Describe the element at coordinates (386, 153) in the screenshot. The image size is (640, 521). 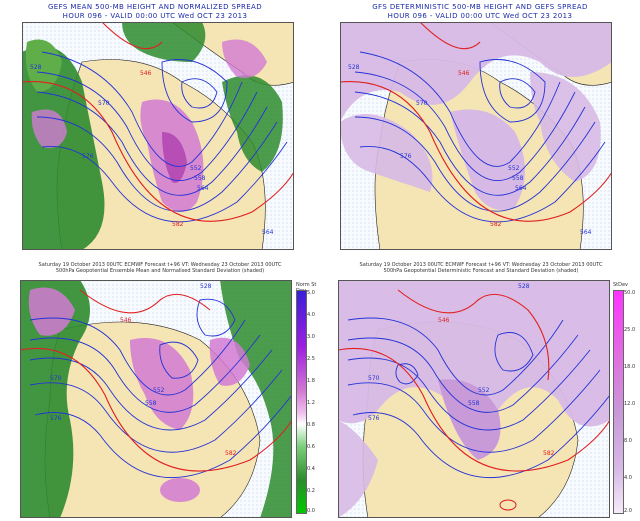
I see `spread-west-lavender` at that location.